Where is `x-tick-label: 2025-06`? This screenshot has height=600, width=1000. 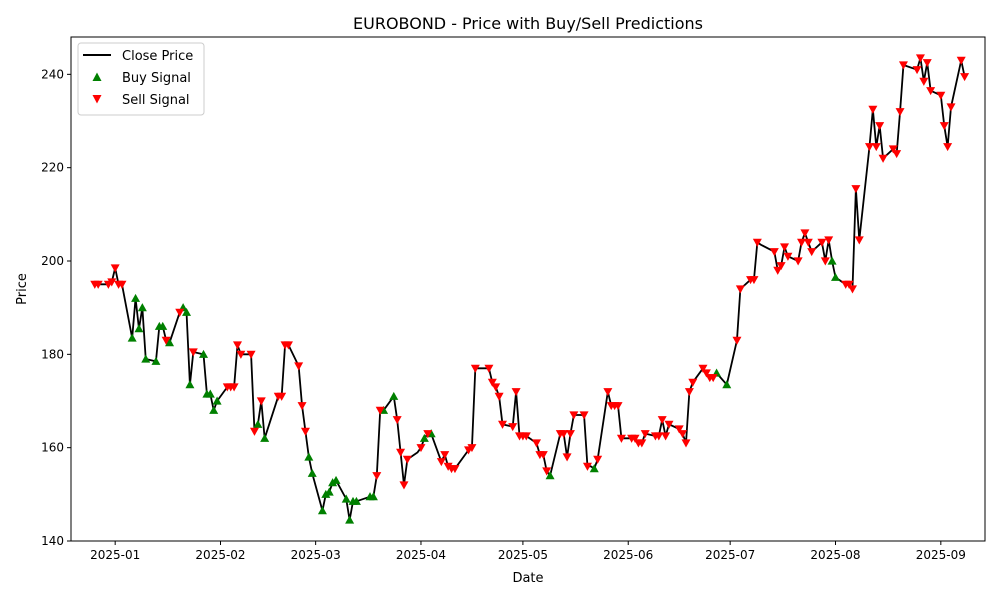 x-tick-label: 2025-06 is located at coordinates (628, 555).